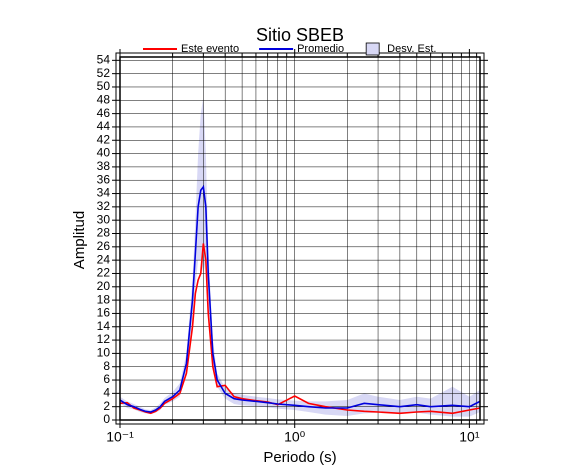 The image size is (586, 475). I want to click on y-tick-label: 22, so click(104, 273).